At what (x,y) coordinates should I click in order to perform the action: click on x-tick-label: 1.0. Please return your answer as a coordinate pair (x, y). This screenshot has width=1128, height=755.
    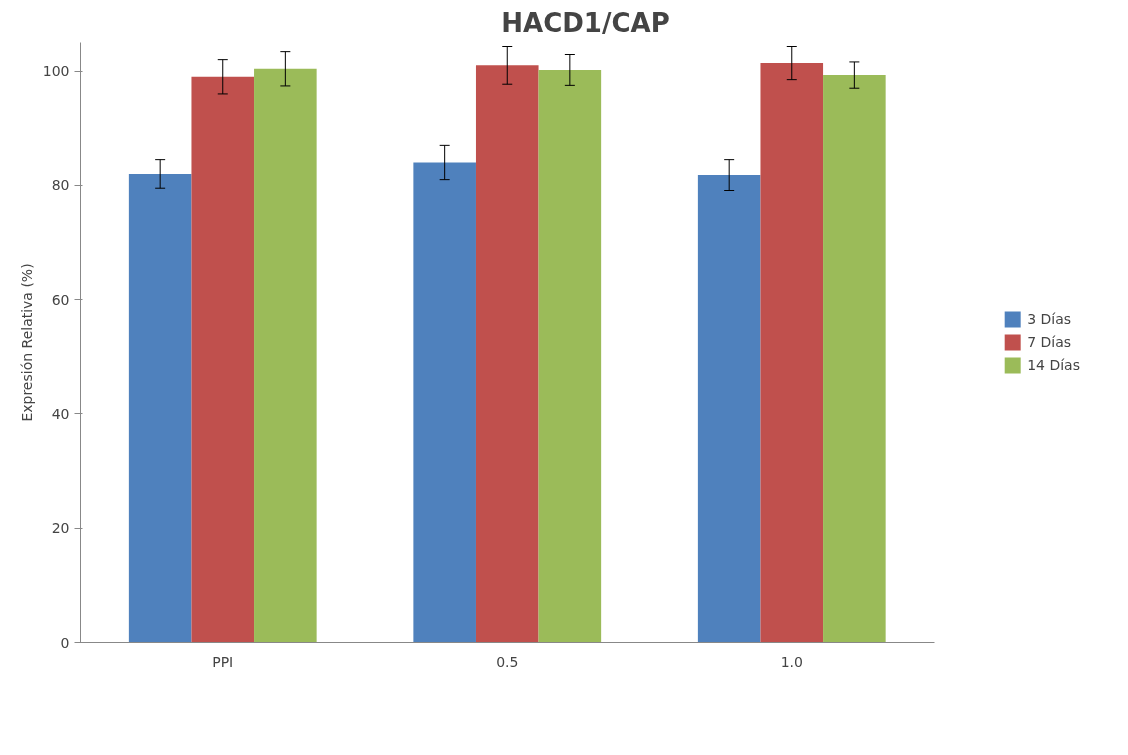
    Looking at the image, I should click on (791, 661).